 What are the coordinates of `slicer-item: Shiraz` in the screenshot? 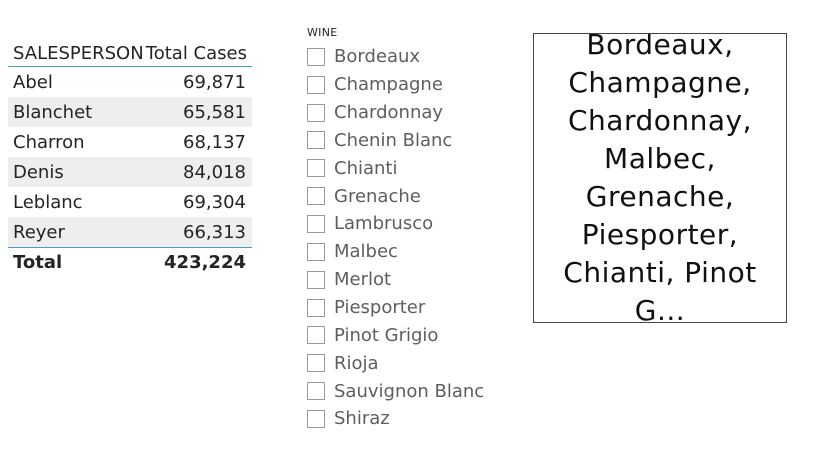 It's located at (407, 419).